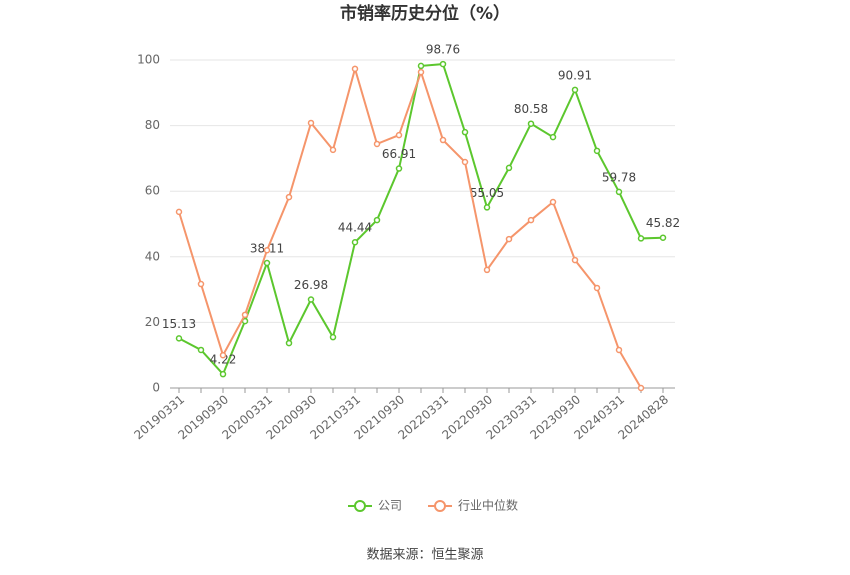 The image size is (850, 575). I want to click on data-label: 45.82, so click(663, 223).